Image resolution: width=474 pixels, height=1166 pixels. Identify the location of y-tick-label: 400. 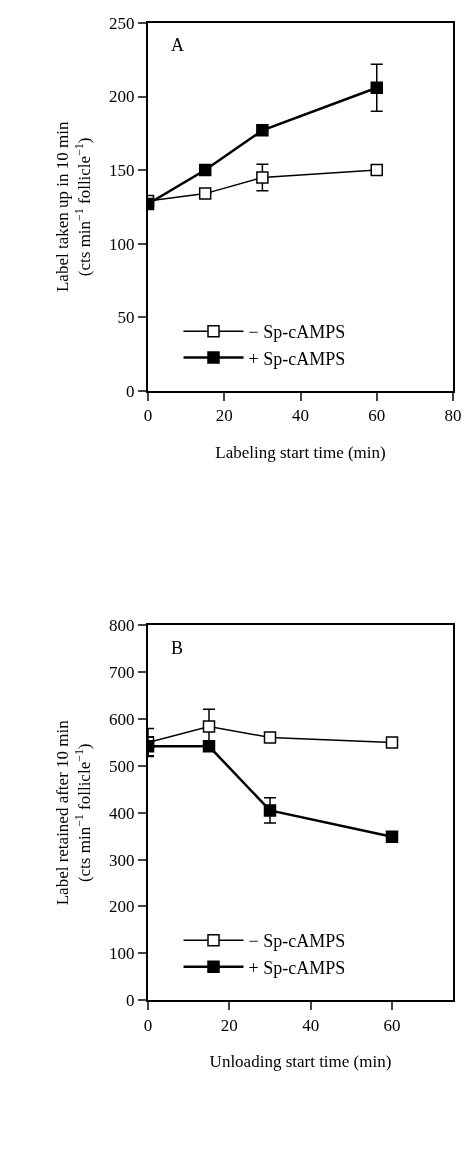
(122, 813).